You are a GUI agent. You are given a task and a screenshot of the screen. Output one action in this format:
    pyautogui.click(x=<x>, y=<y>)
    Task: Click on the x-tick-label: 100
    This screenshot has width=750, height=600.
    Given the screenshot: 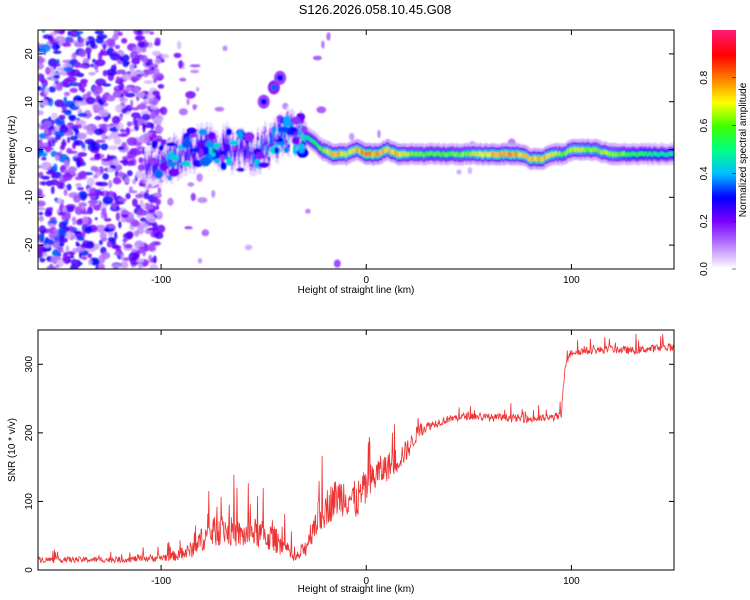 What is the action you would take?
    pyautogui.click(x=571, y=280)
    